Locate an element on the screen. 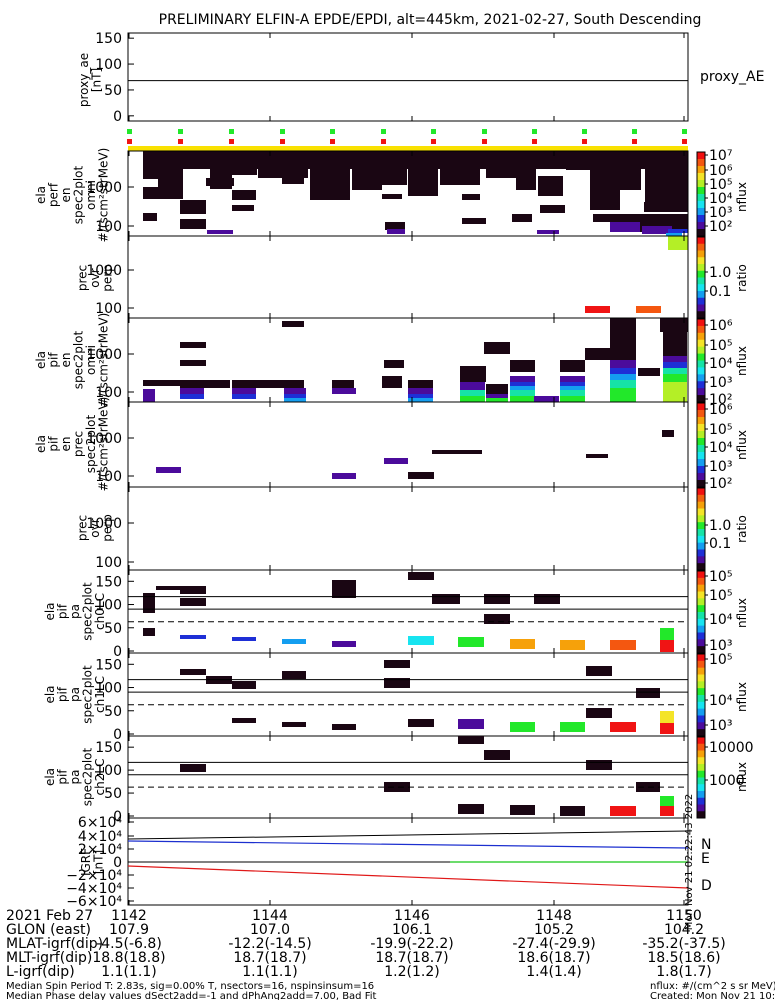  colorbar-tick-label: 10³ is located at coordinates (720, 726).